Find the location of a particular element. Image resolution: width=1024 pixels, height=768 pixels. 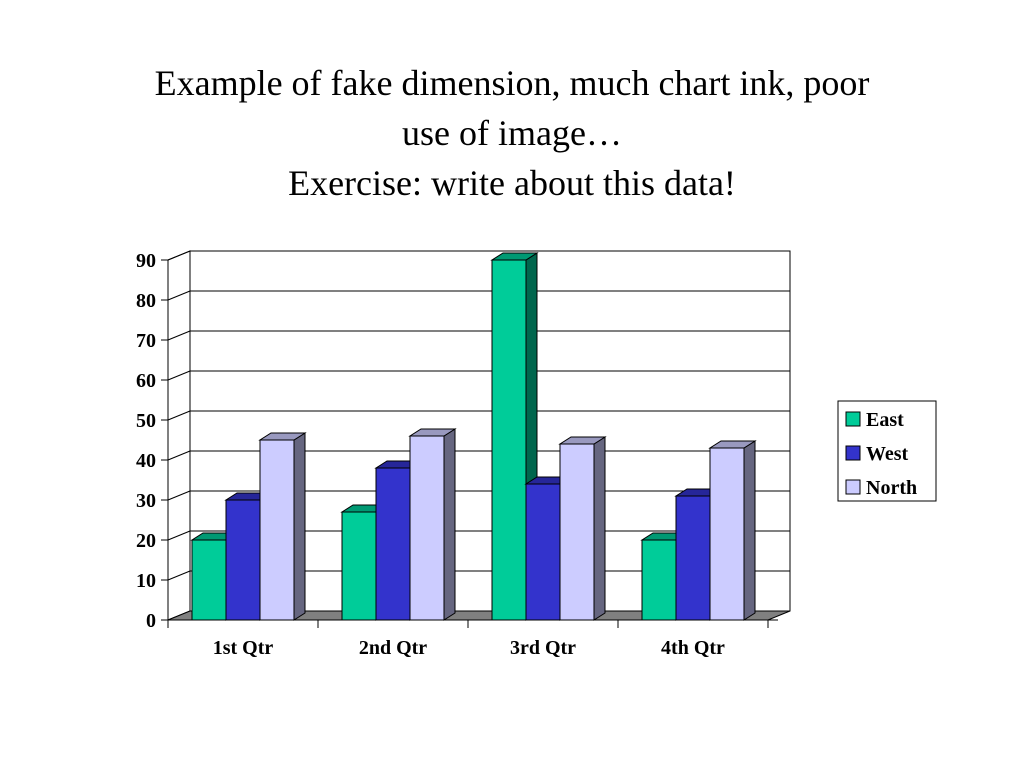

legend-item-east: East is located at coordinates (874, 420).